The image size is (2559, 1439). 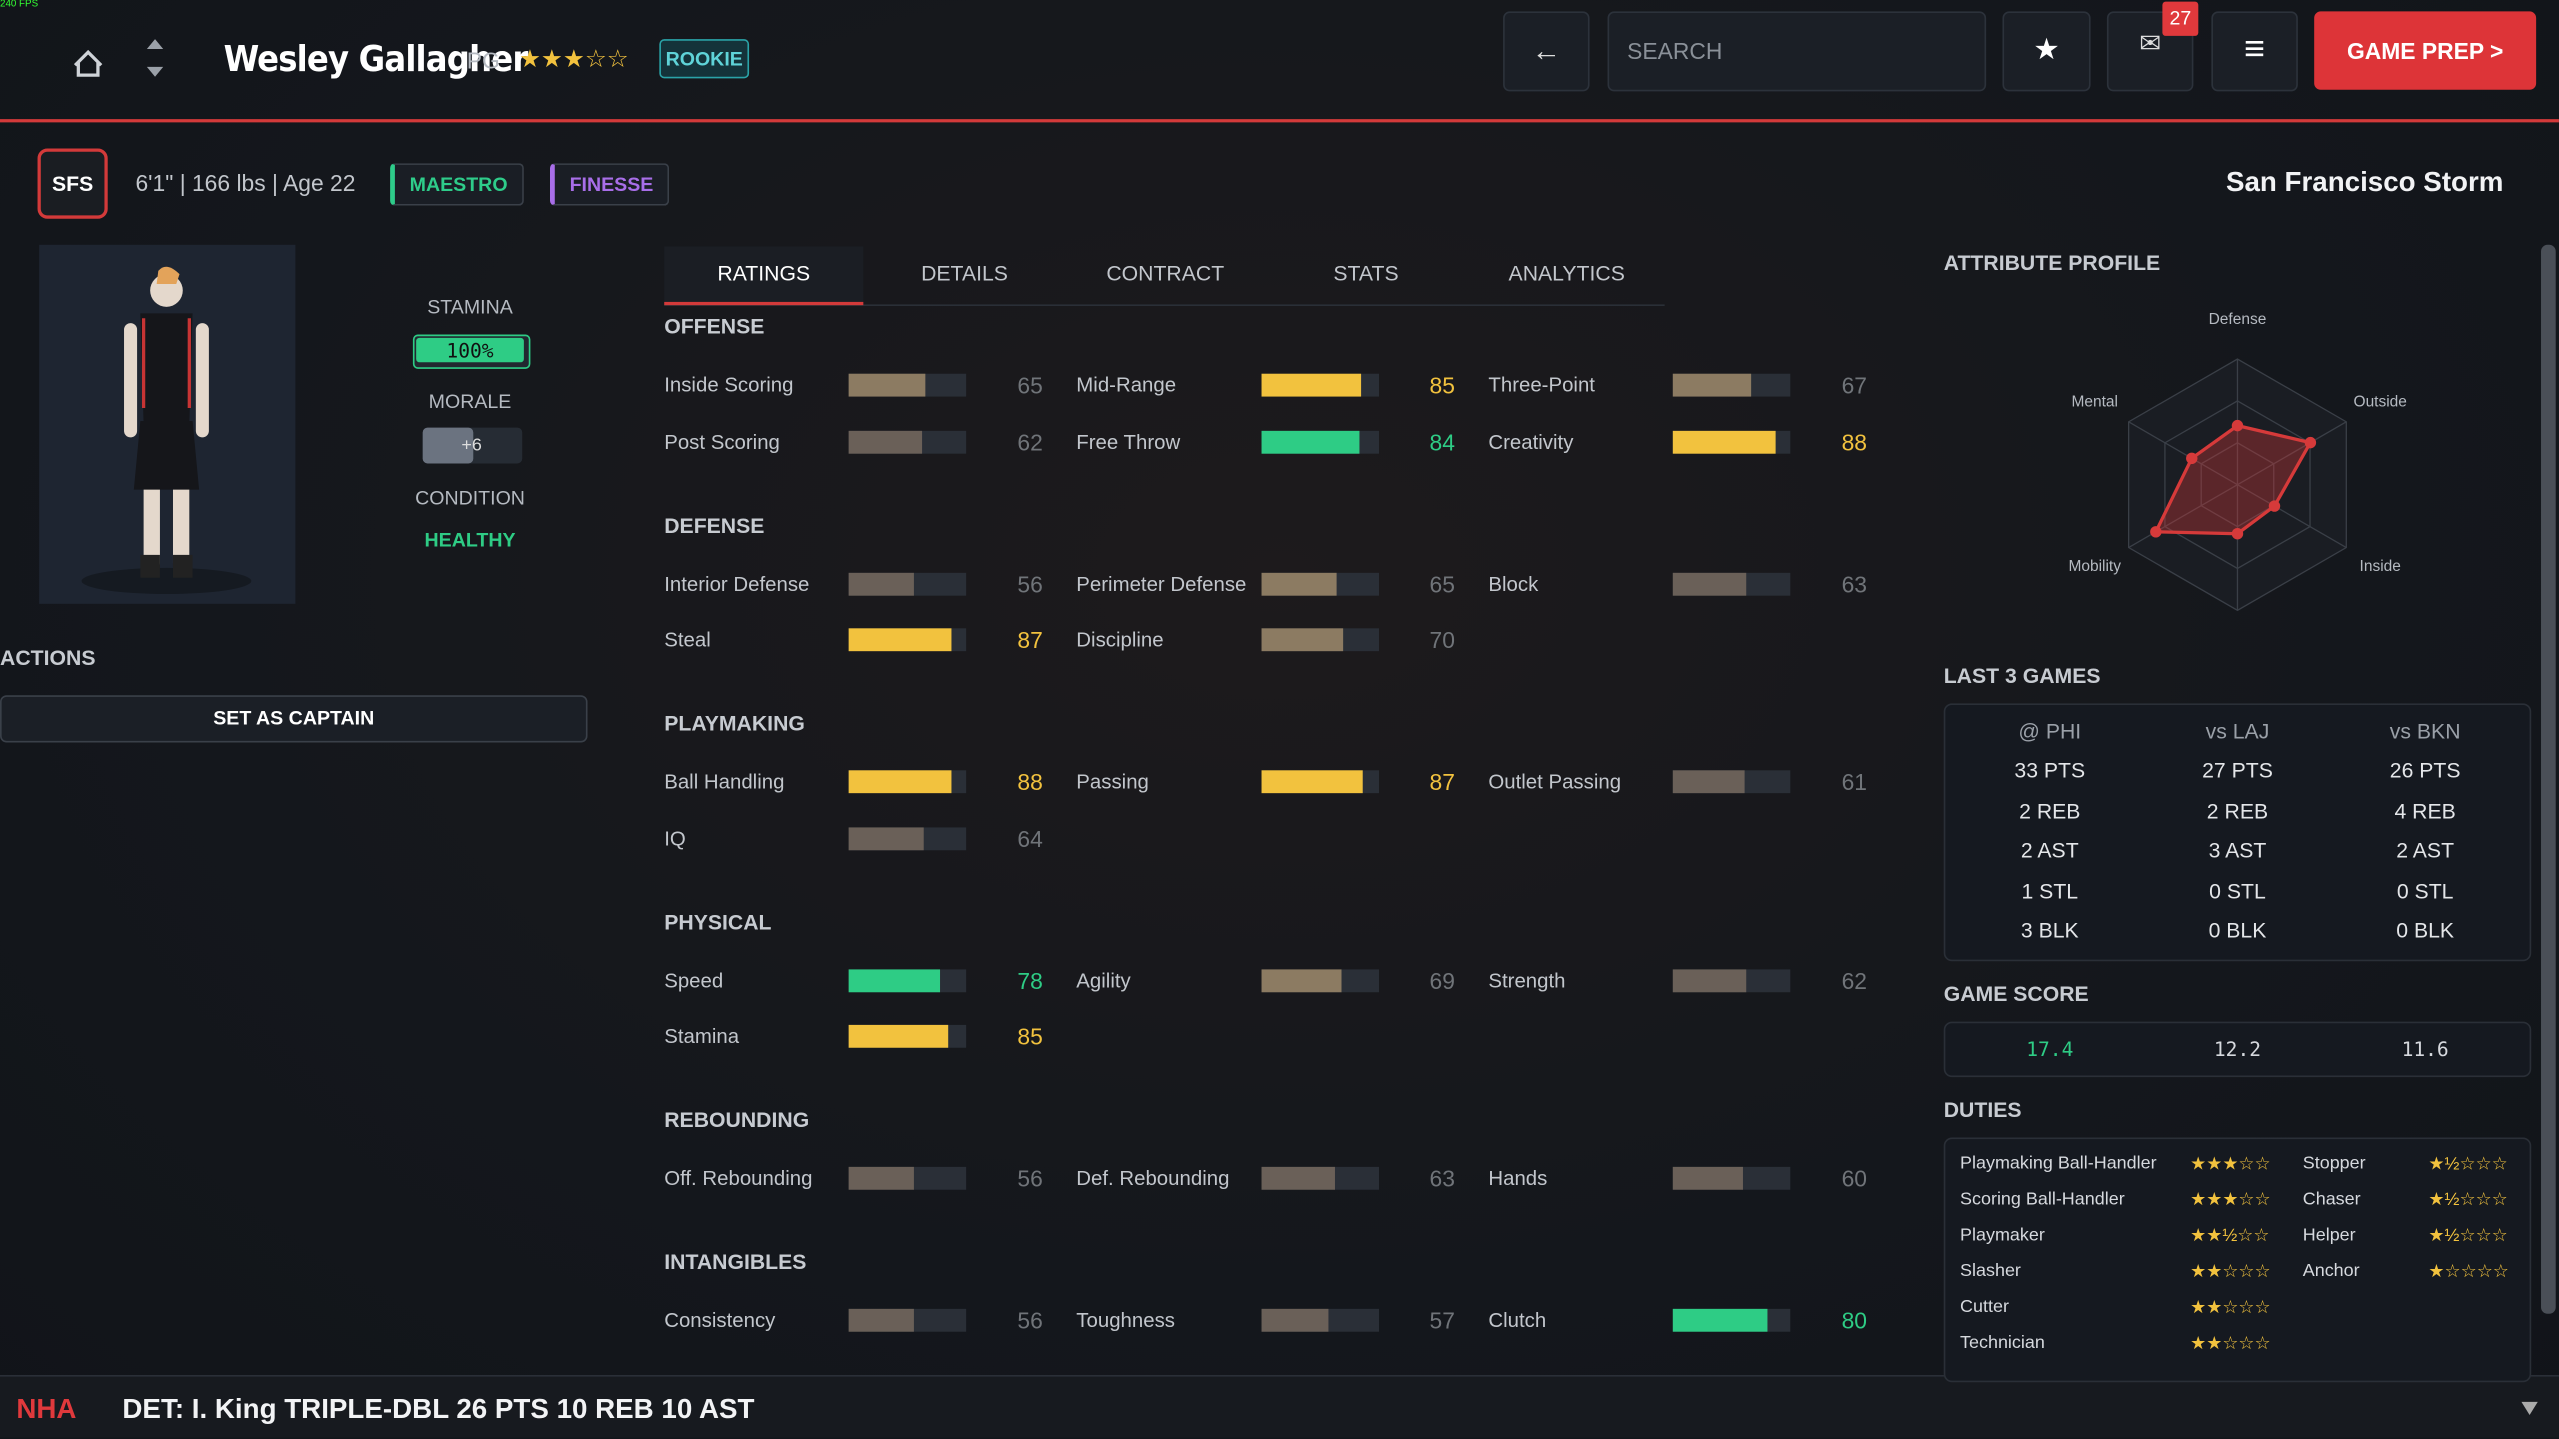 I want to click on rating-name: Passing, so click(x=1112, y=782).